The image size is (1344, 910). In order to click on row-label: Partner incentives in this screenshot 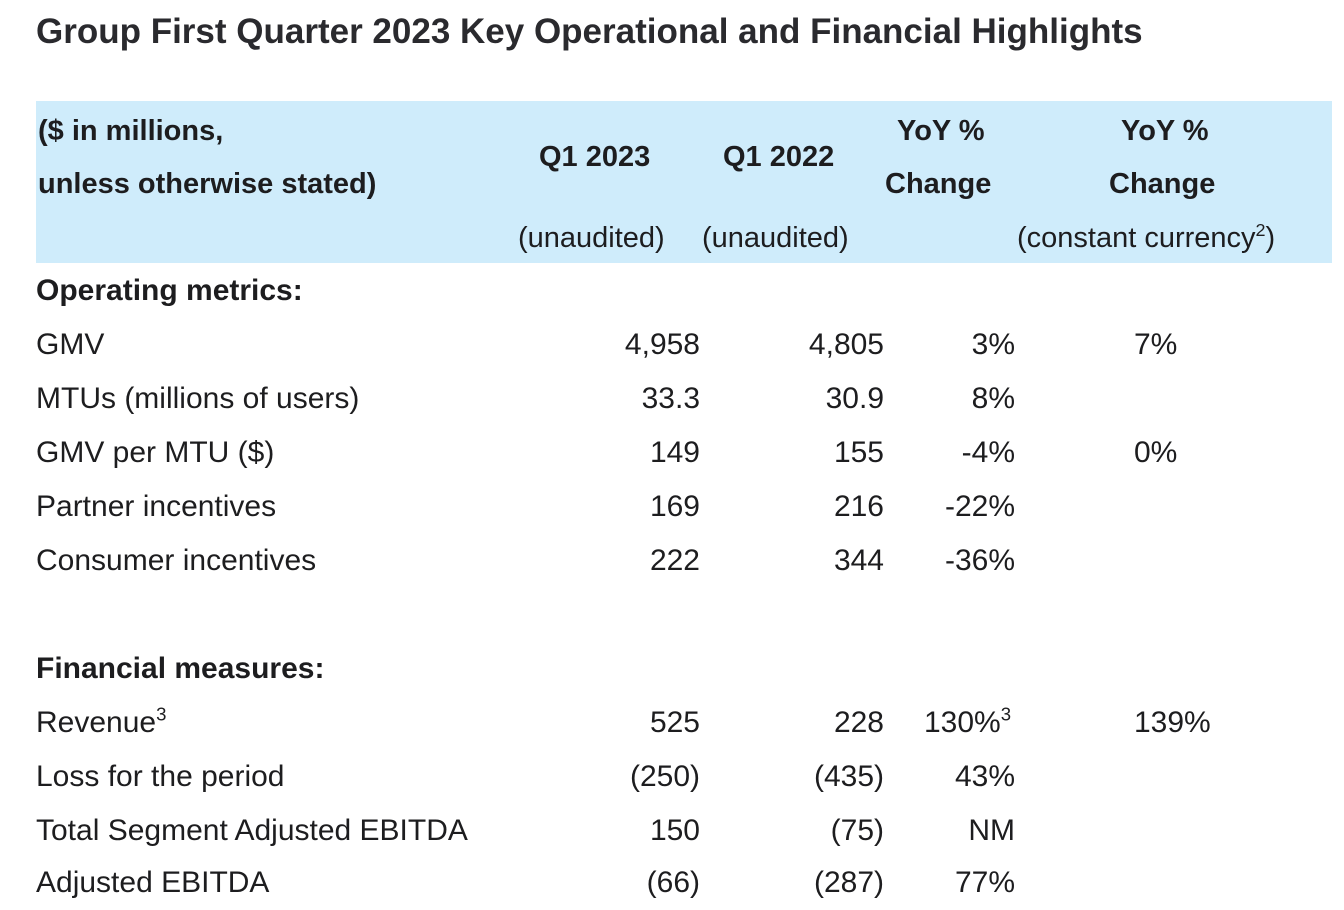, I will do `click(156, 506)`.